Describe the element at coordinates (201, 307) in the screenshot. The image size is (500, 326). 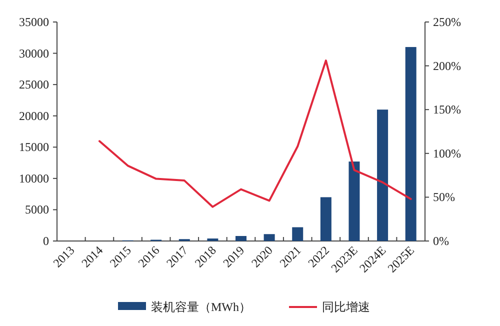
I see `legend-label: 装机容量（MWh）` at that location.